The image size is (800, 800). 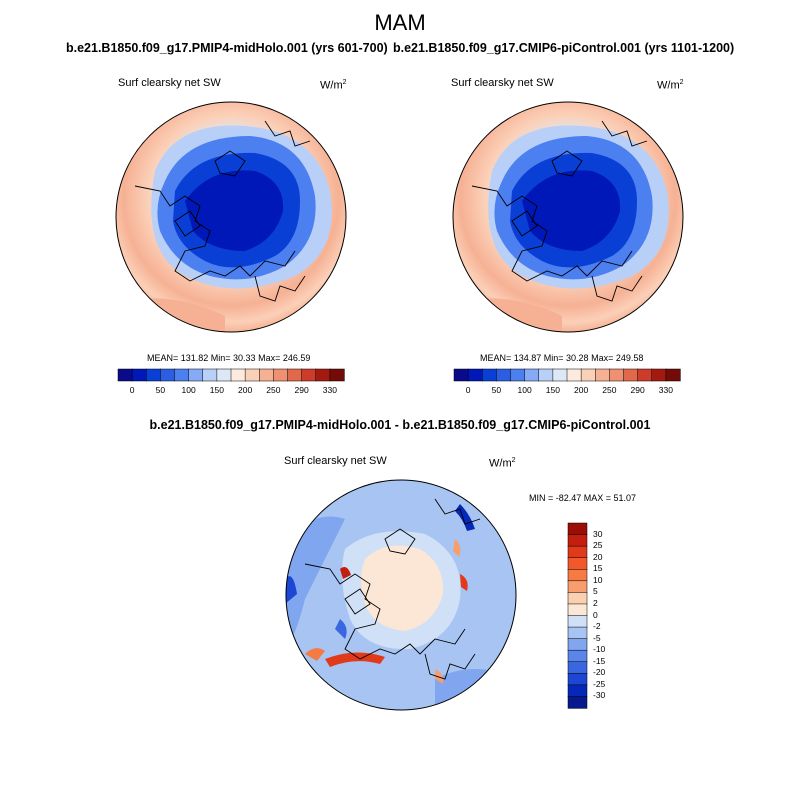 I want to click on colorbar-tick-label: -2, so click(x=597, y=626).